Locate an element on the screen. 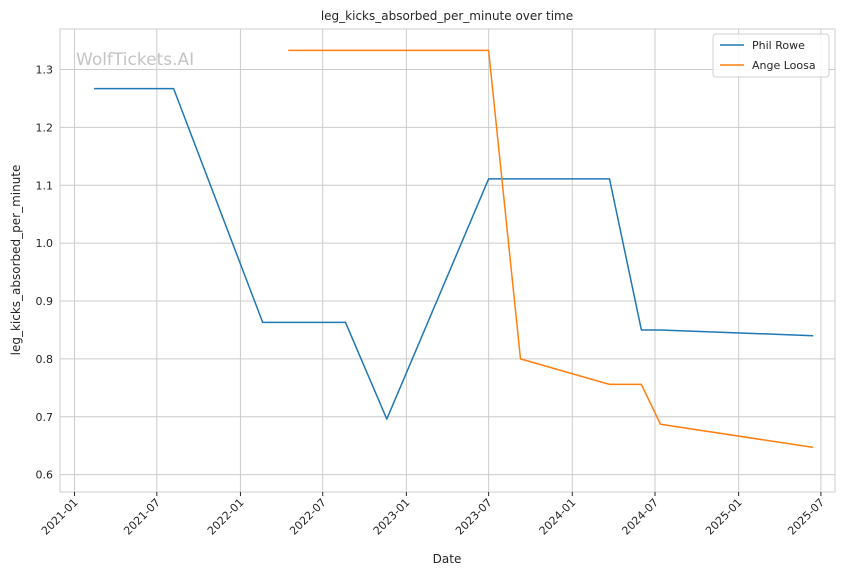 The width and height of the screenshot is (844, 575). x-tick-label: 2025-01 is located at coordinates (724, 517).